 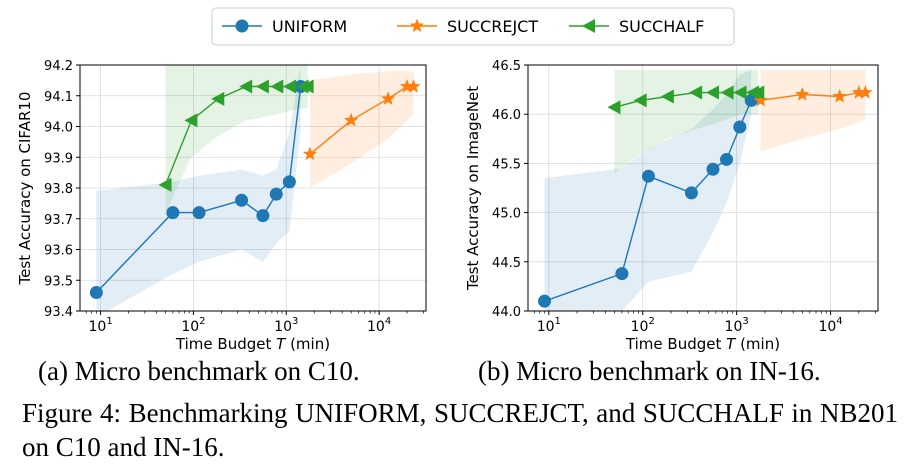 What do you see at coordinates (309, 26) in the screenshot?
I see `legend-label-uniform: UNIFORM` at bounding box center [309, 26].